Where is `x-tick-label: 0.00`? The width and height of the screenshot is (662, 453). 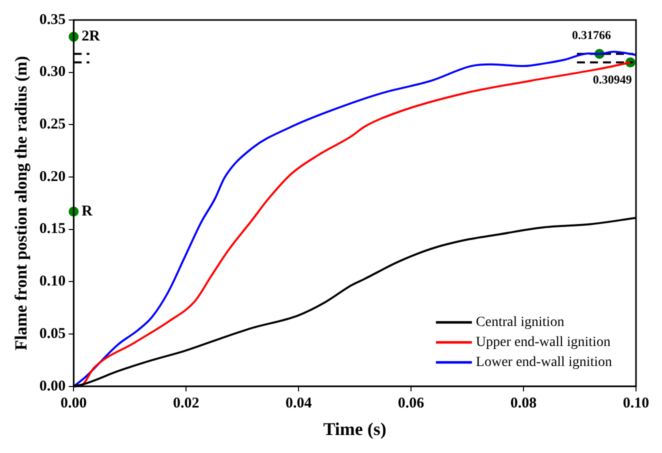 x-tick-label: 0.00 is located at coordinates (73, 403).